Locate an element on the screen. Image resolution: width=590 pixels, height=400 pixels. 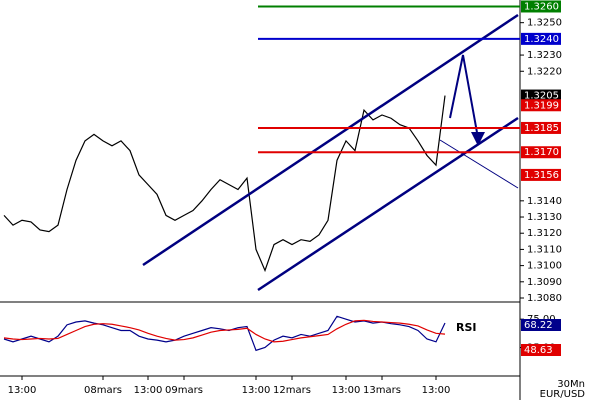
y-tick-label: 1.3140 is located at coordinates (544, 201).